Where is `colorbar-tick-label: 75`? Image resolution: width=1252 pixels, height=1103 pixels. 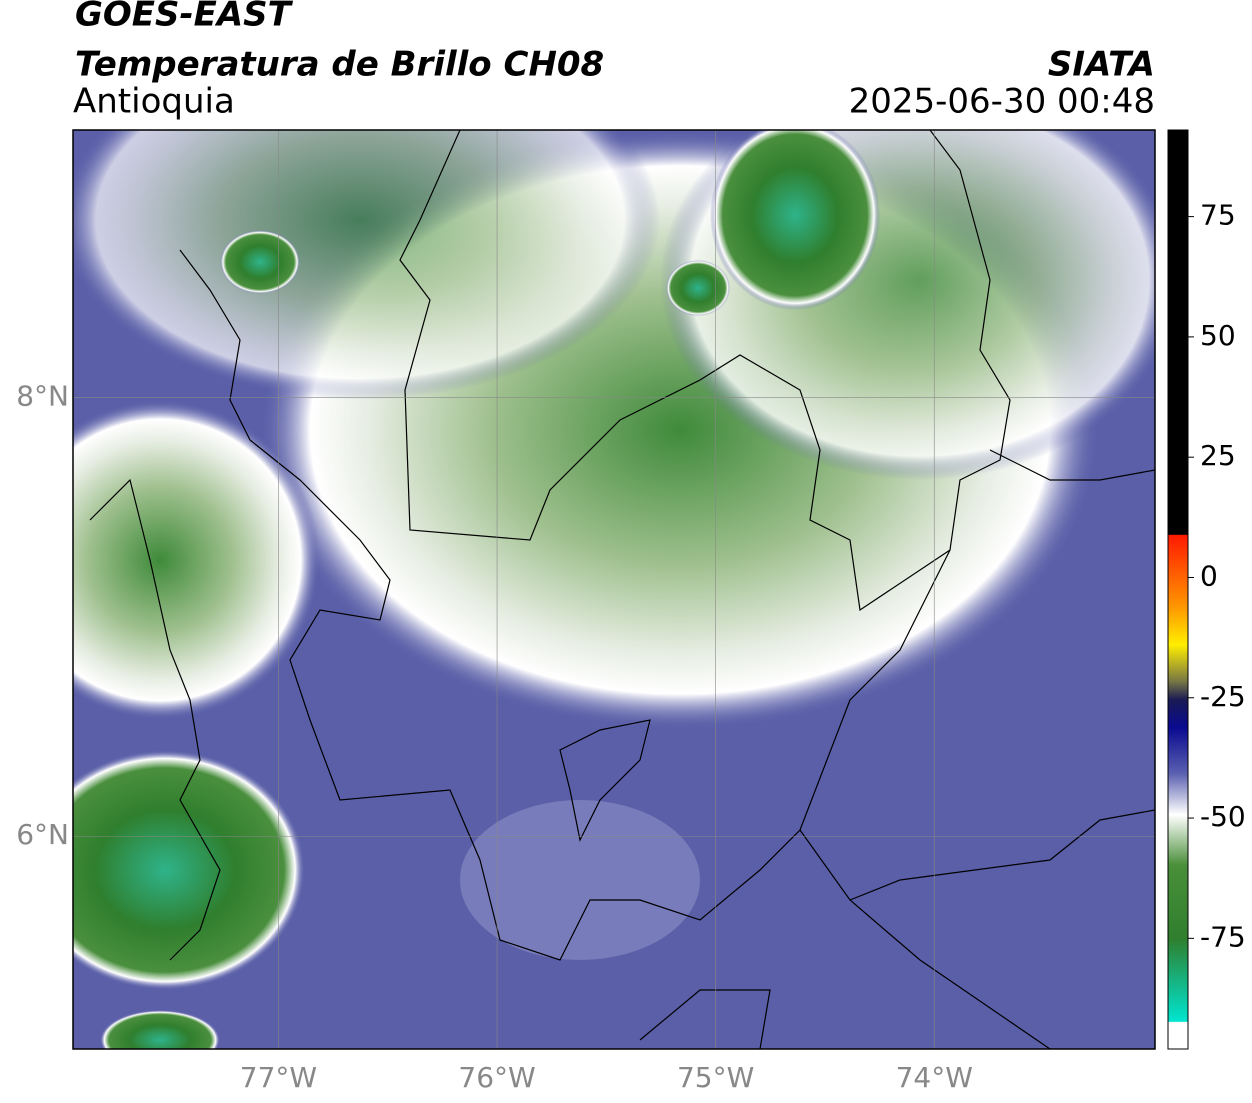
colorbar-tick-label: 75 is located at coordinates (1218, 215).